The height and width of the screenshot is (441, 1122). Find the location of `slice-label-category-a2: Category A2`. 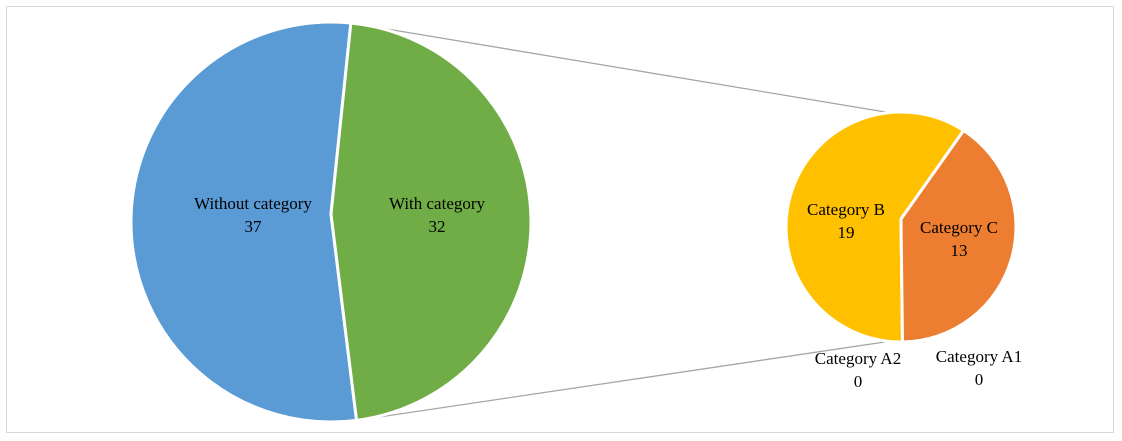

slice-label-category-a2: Category A2 is located at coordinates (858, 358).